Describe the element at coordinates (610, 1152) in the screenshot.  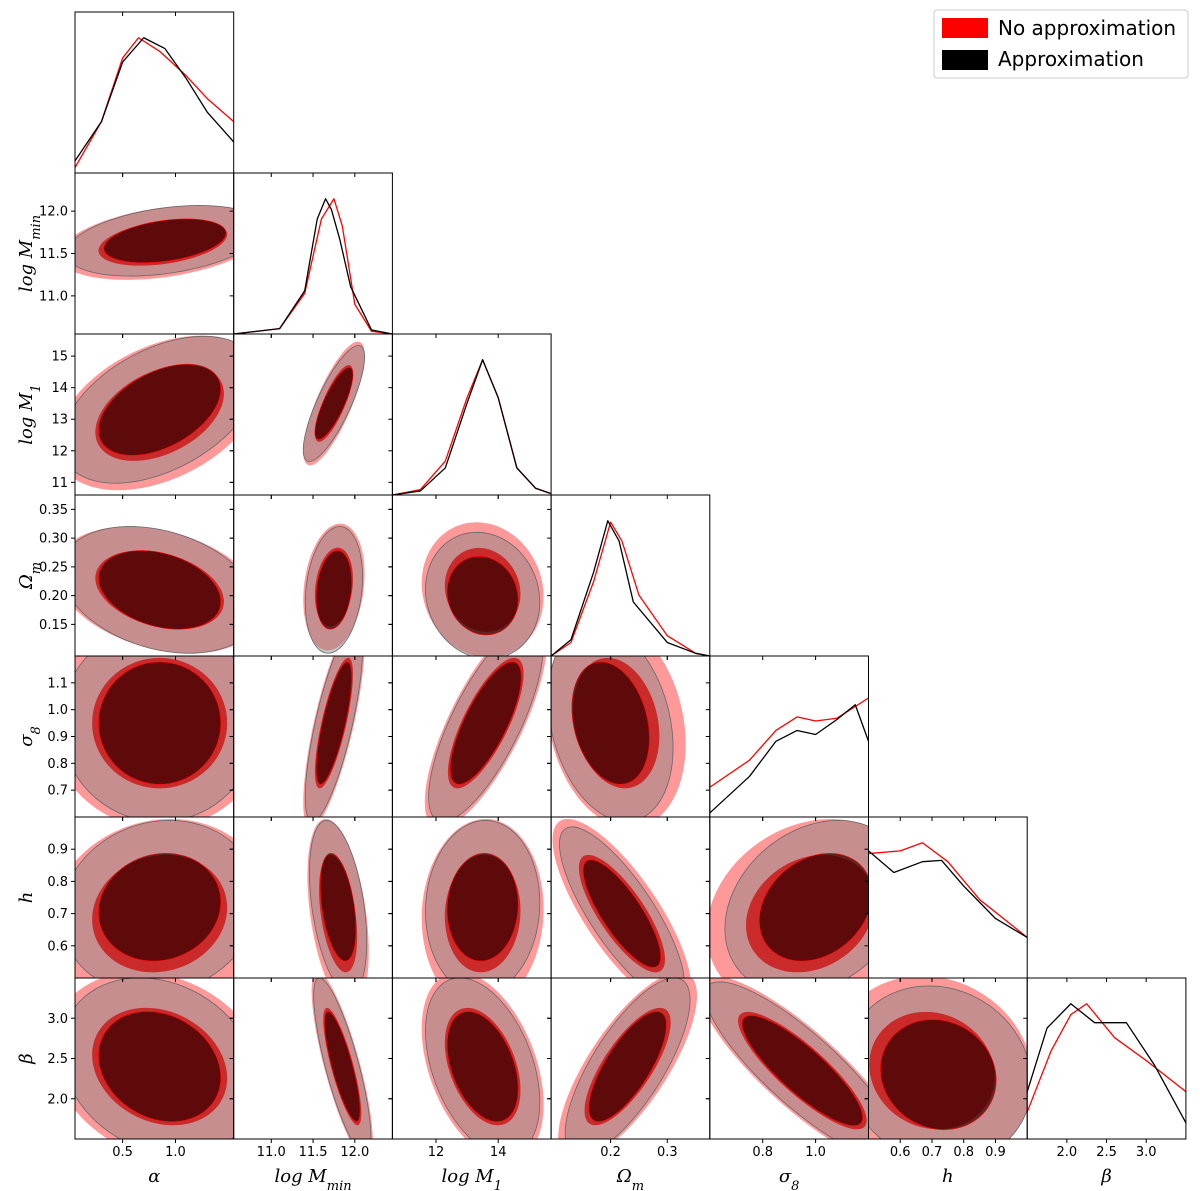
I see `x-tick-label-Om: 0.2` at that location.